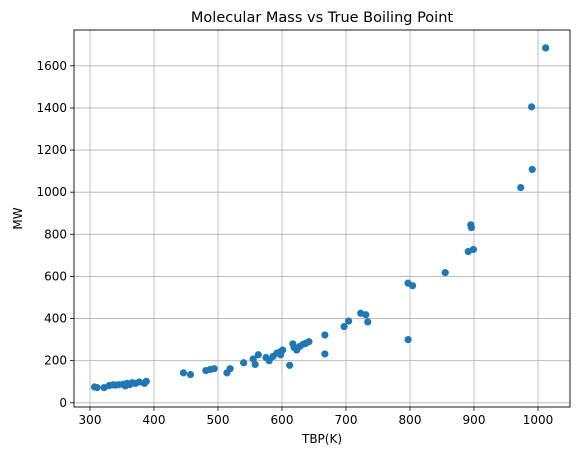 This screenshot has width=580, height=455. Describe the element at coordinates (51, 66) in the screenshot. I see `y-tick-label: 1600` at that location.